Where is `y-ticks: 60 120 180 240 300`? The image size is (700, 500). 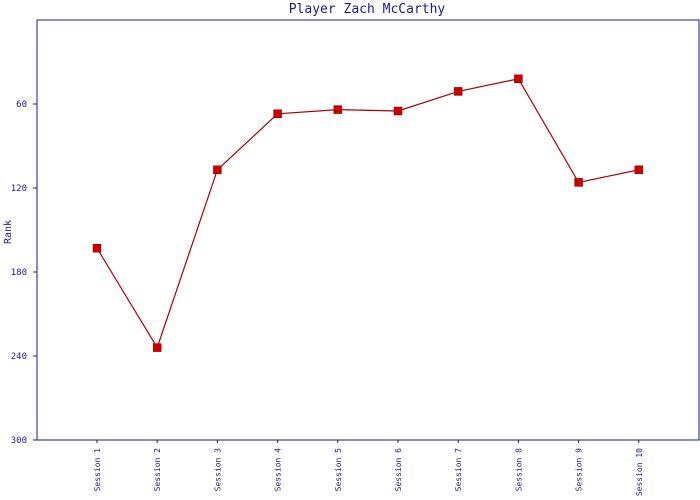 y-ticks: 60 120 180 240 300 is located at coordinates (24, 273).